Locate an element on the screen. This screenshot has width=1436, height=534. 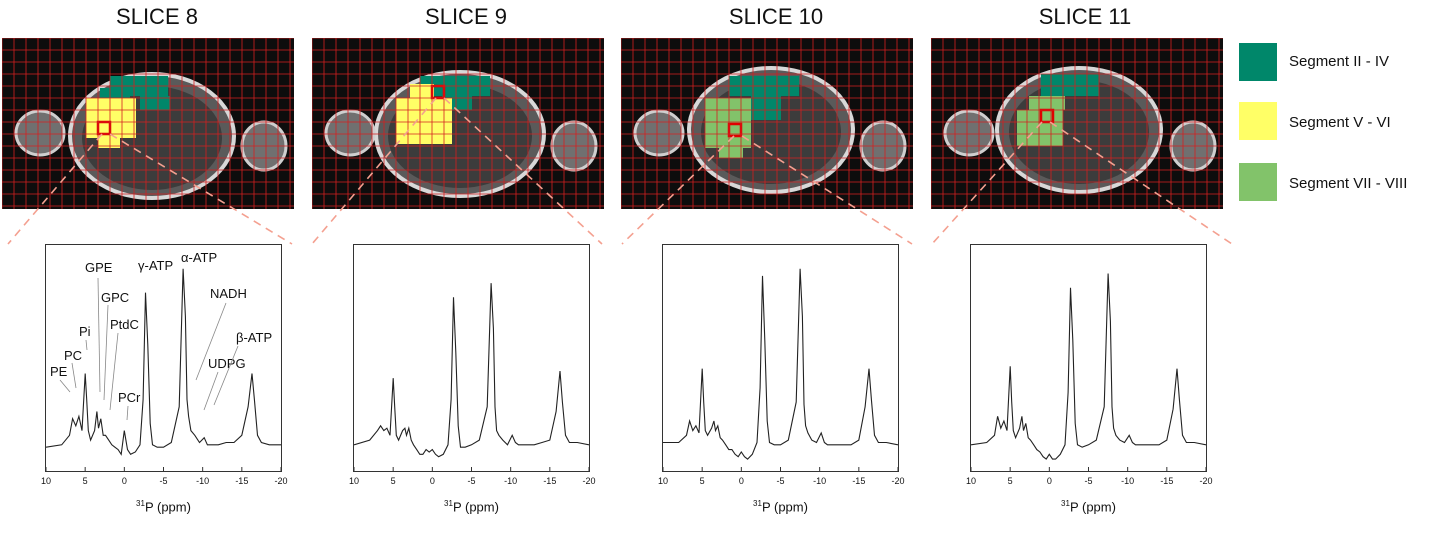
peak-label: Pi is located at coordinates (85, 331).